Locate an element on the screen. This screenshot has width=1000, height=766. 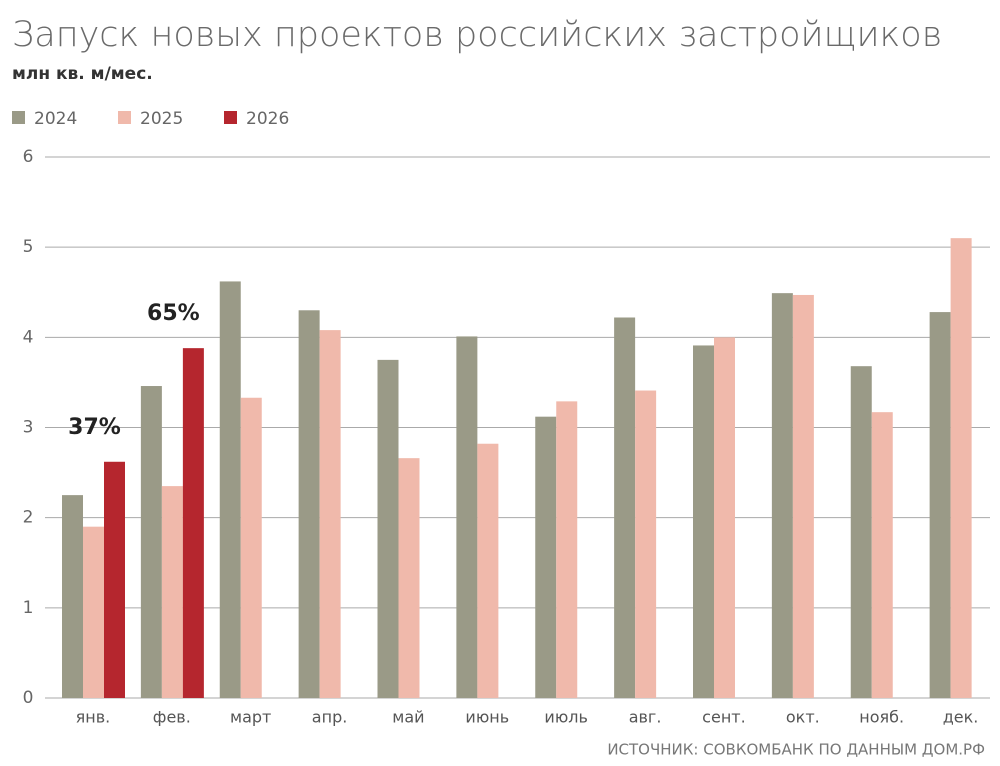
x-tick-label: фев. is located at coordinates (172, 717).